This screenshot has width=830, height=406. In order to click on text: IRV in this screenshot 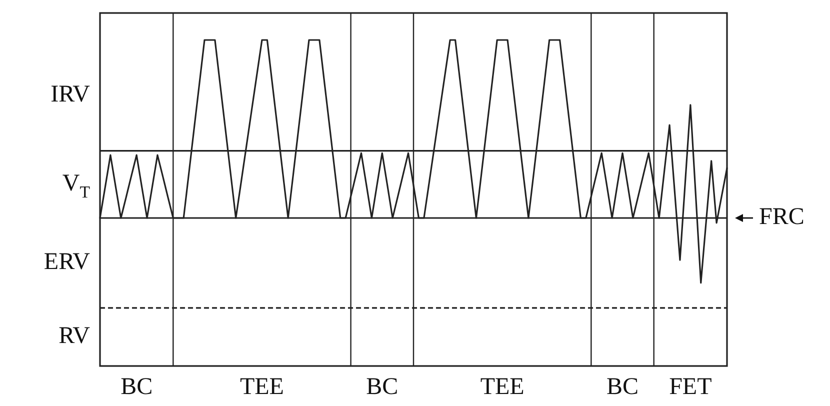, I will do `click(70, 93)`.